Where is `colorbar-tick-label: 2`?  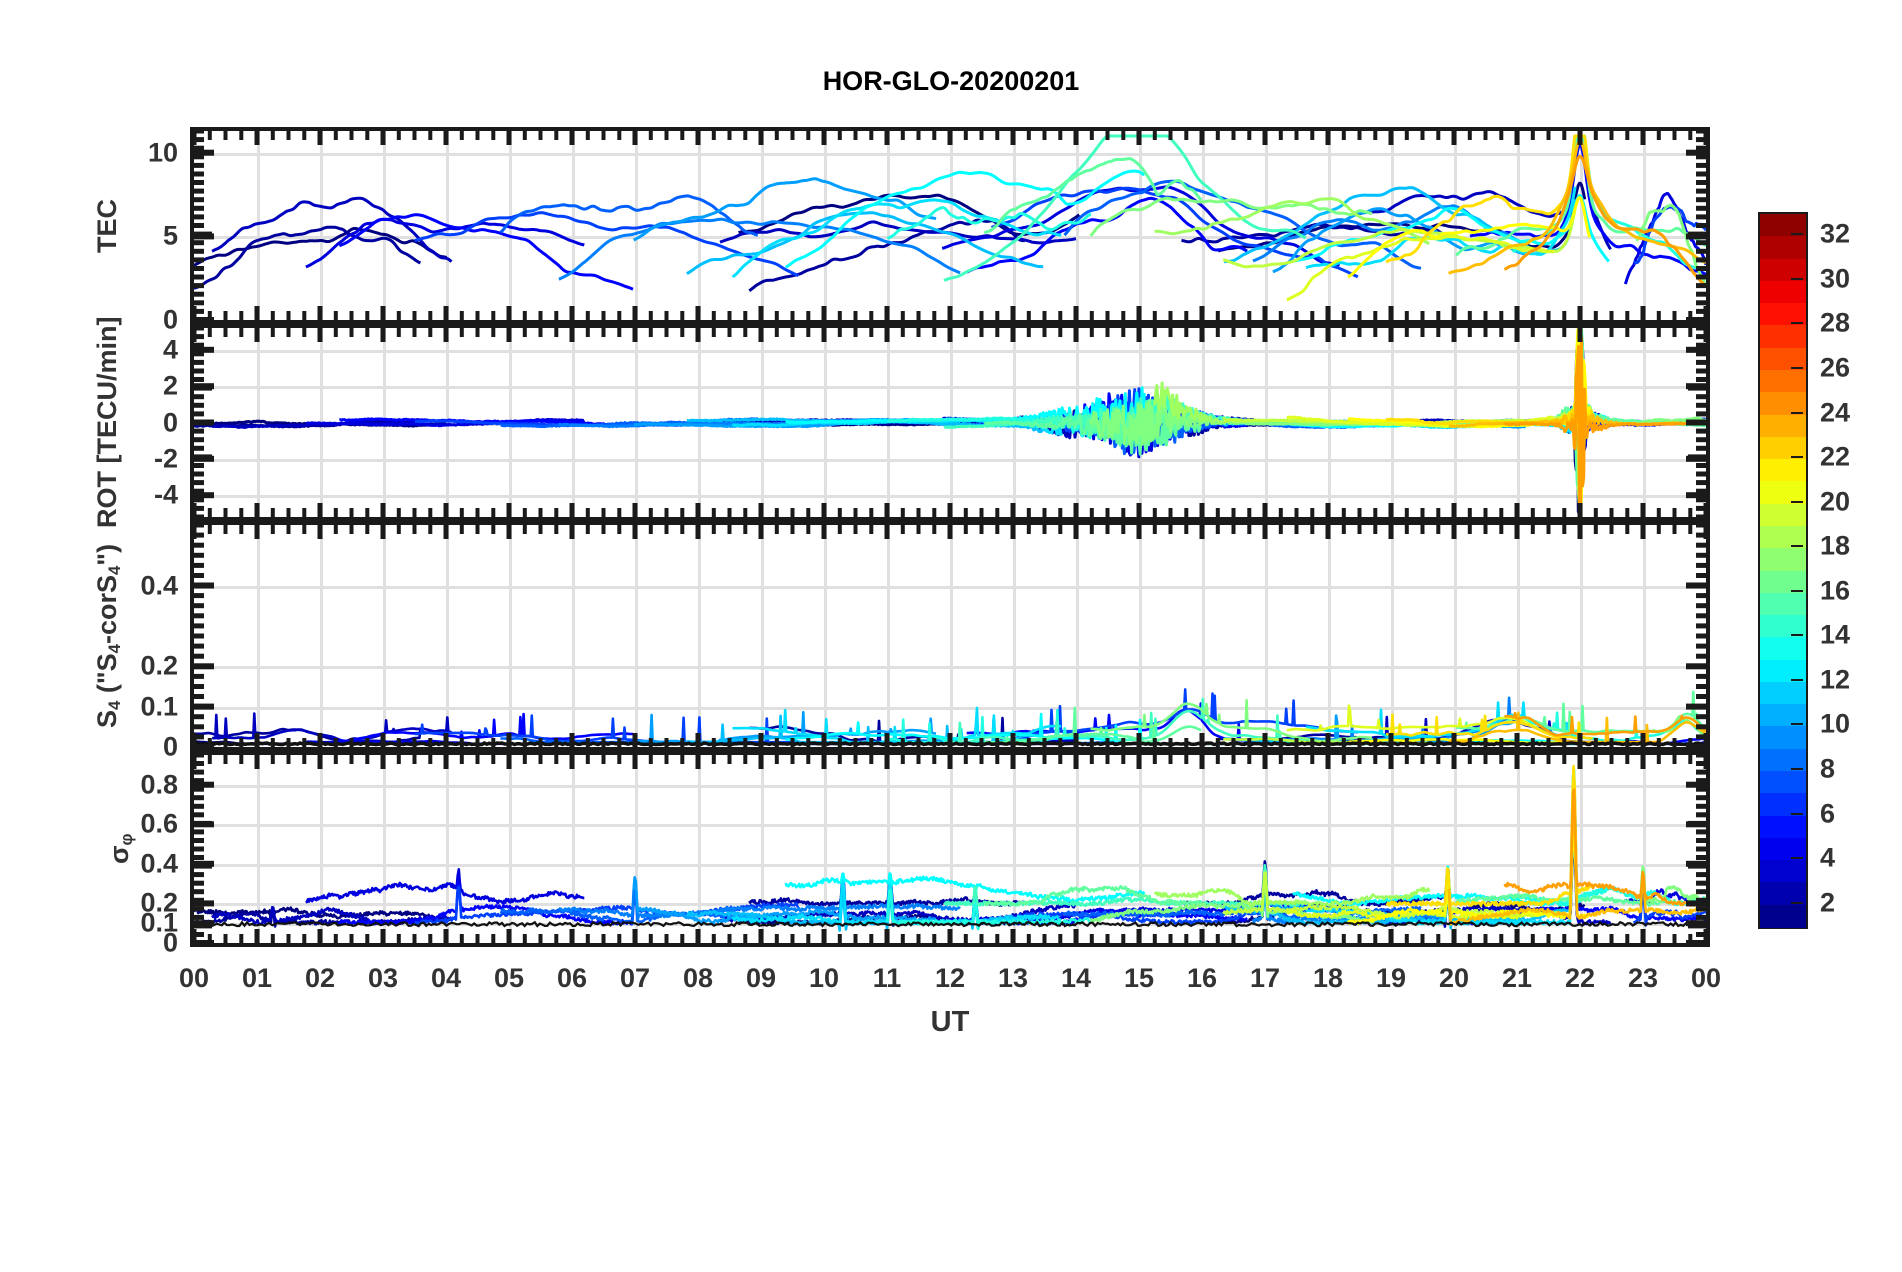 colorbar-tick-label: 2 is located at coordinates (1828, 902).